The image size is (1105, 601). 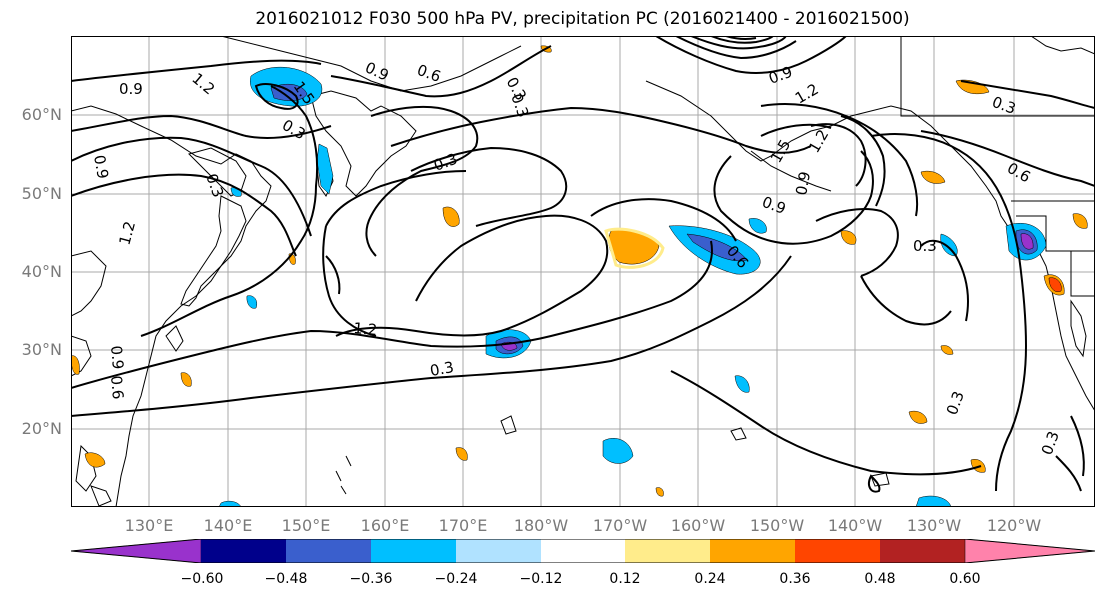 What do you see at coordinates (880, 579) in the screenshot?
I see `colorbar-tick-label: 0.48` at bounding box center [880, 579].